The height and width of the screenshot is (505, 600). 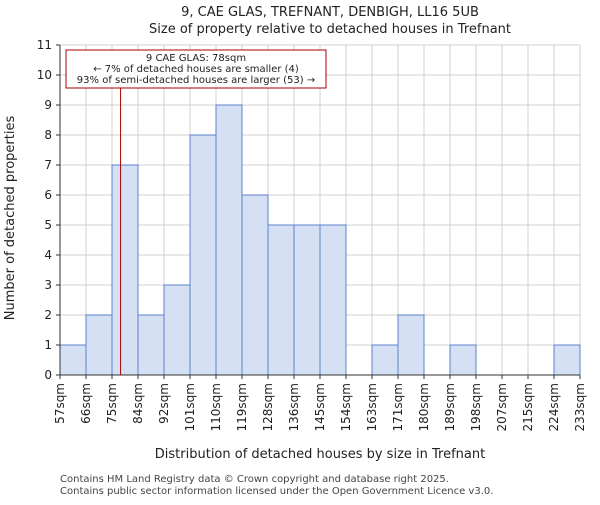 What do you see at coordinates (10, 218) in the screenshot?
I see `y-axis-label: Number of detached properties` at bounding box center [10, 218].